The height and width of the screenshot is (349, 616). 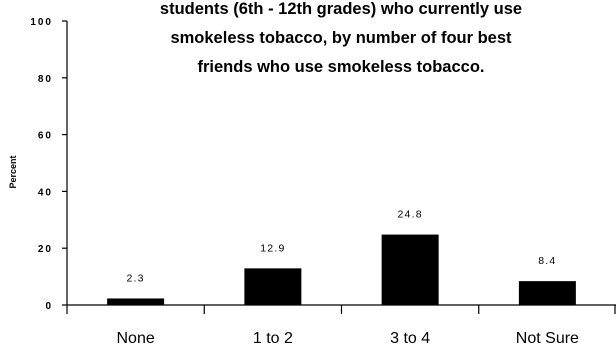 I want to click on bar-data-label: 8.4, so click(x=547, y=261).